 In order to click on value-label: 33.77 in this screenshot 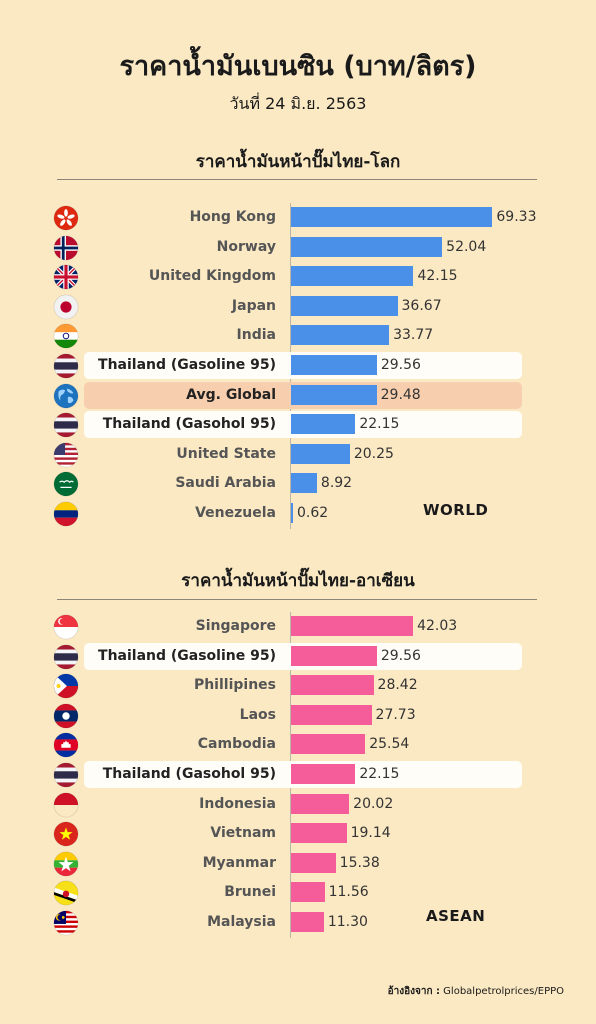, I will do `click(413, 335)`.